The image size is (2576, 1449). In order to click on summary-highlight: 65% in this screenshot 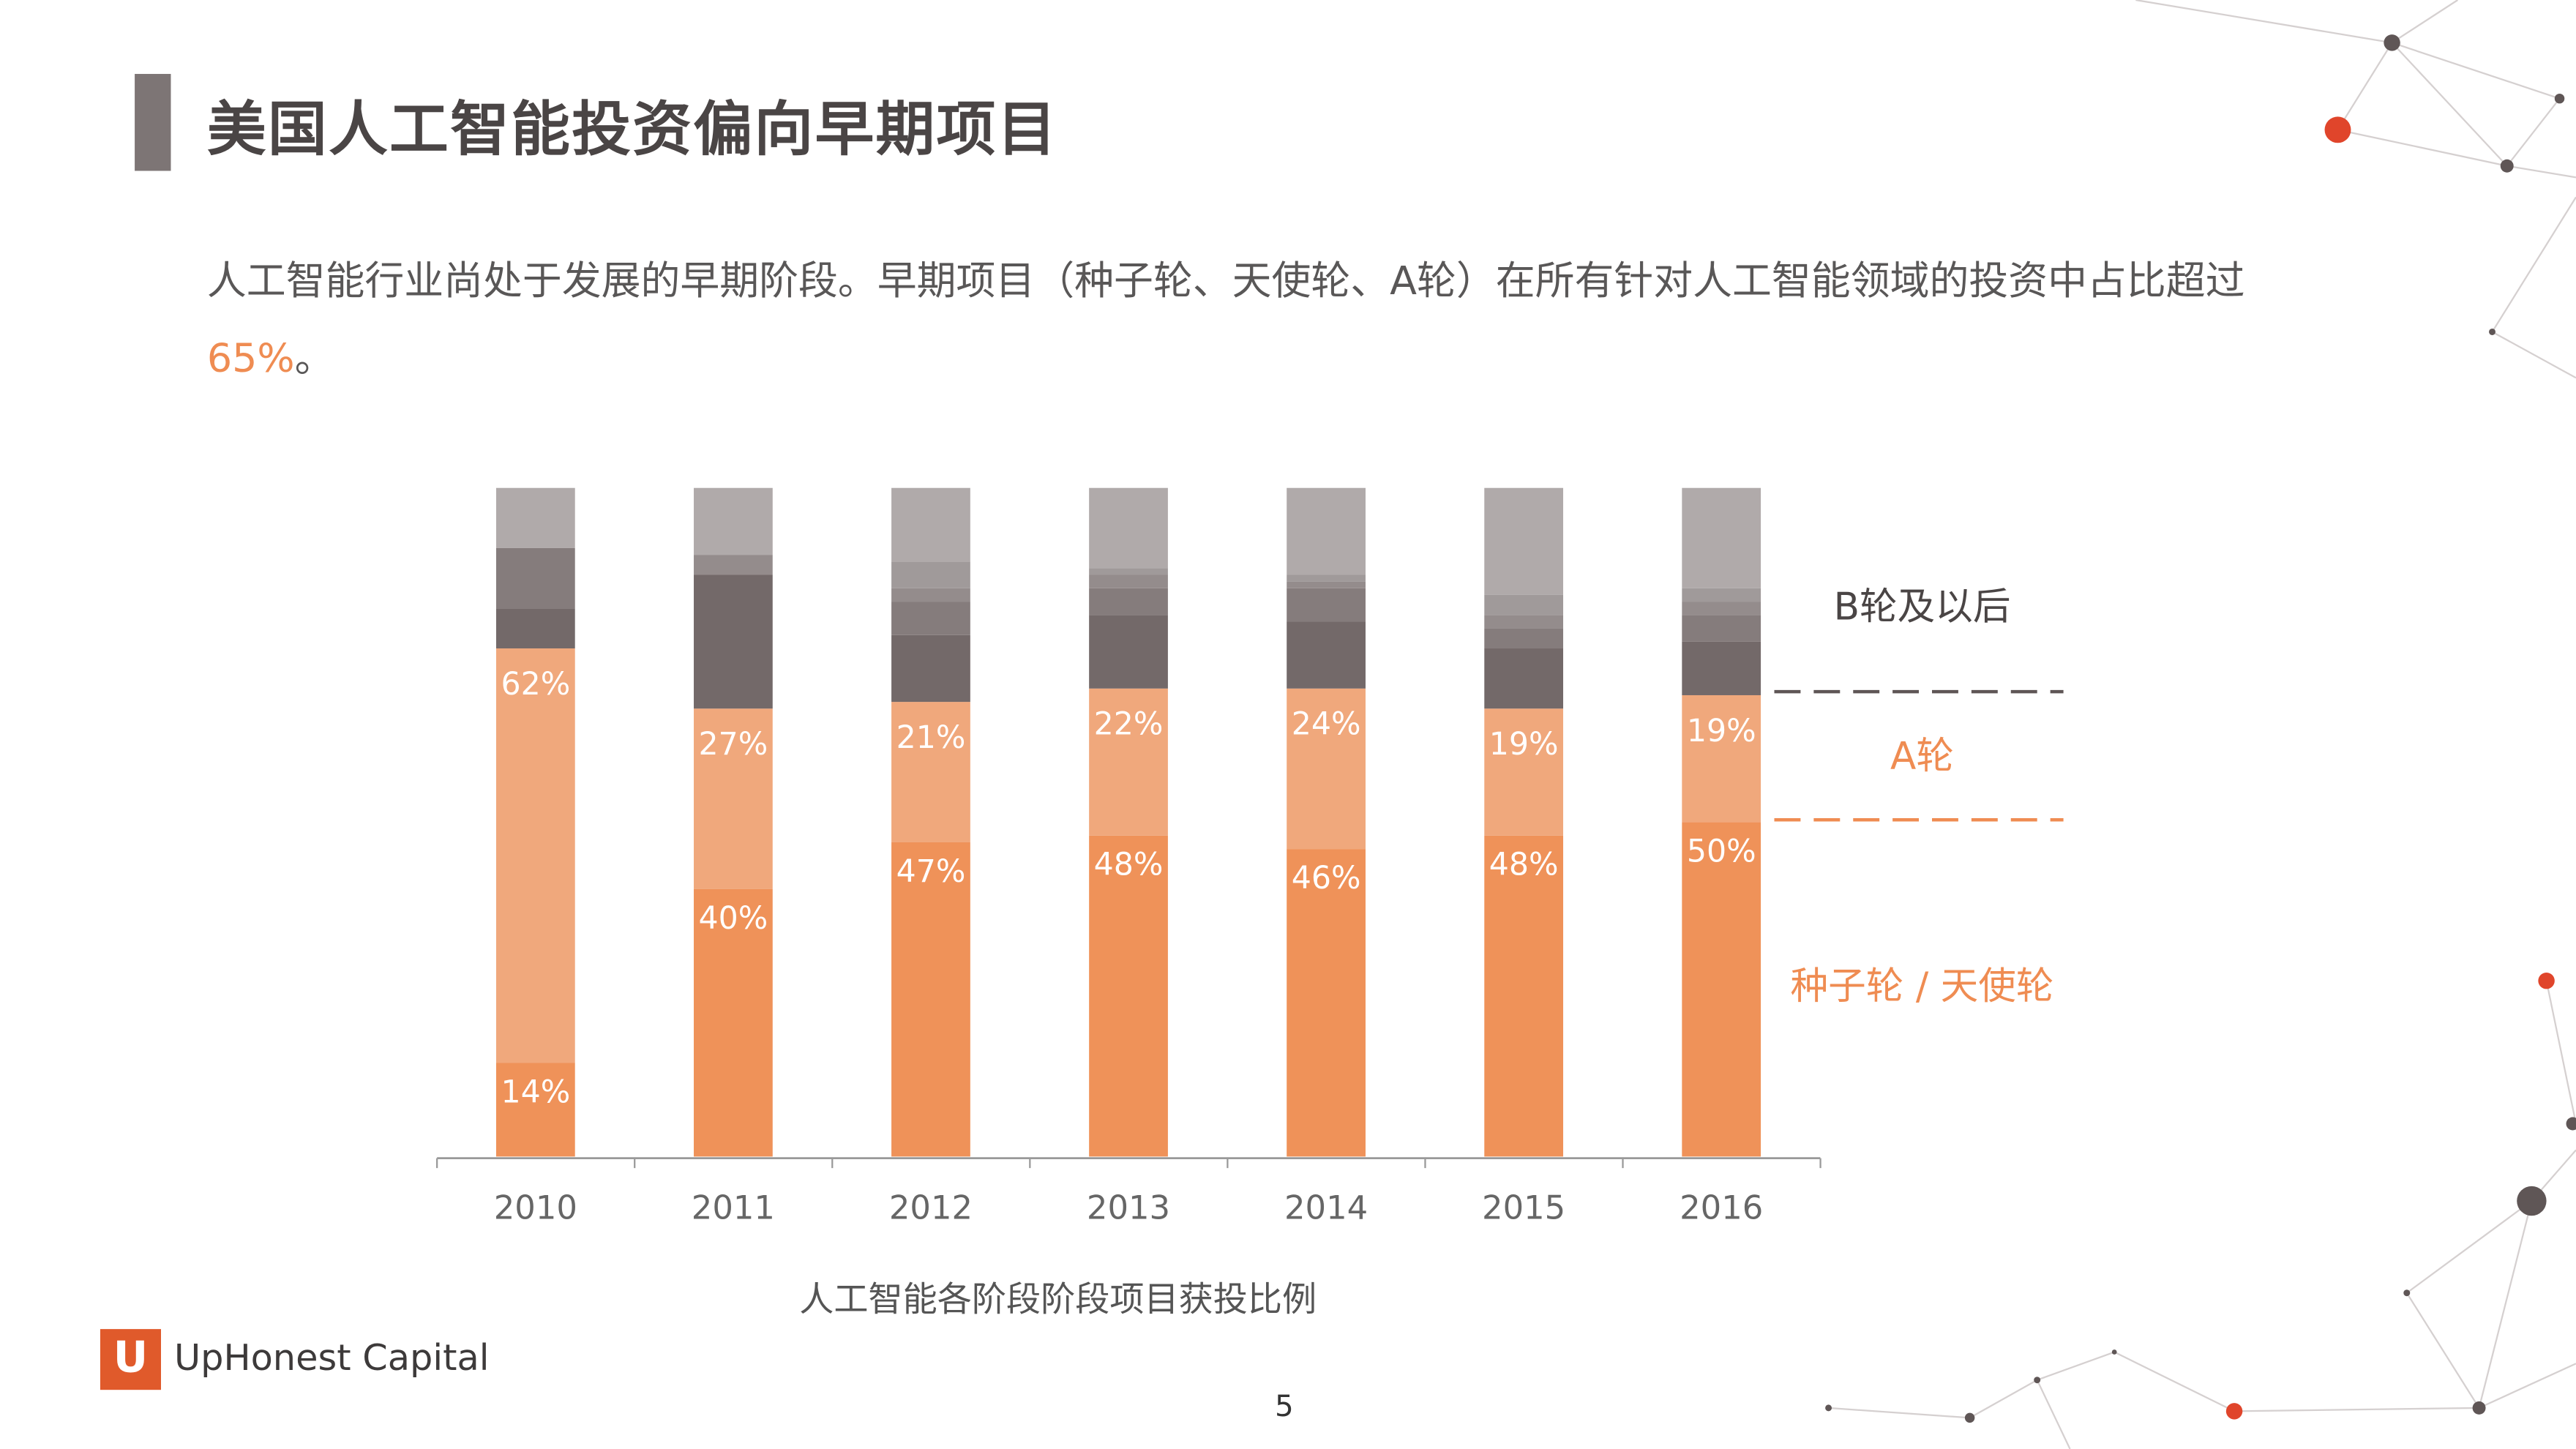, I will do `click(250, 357)`.